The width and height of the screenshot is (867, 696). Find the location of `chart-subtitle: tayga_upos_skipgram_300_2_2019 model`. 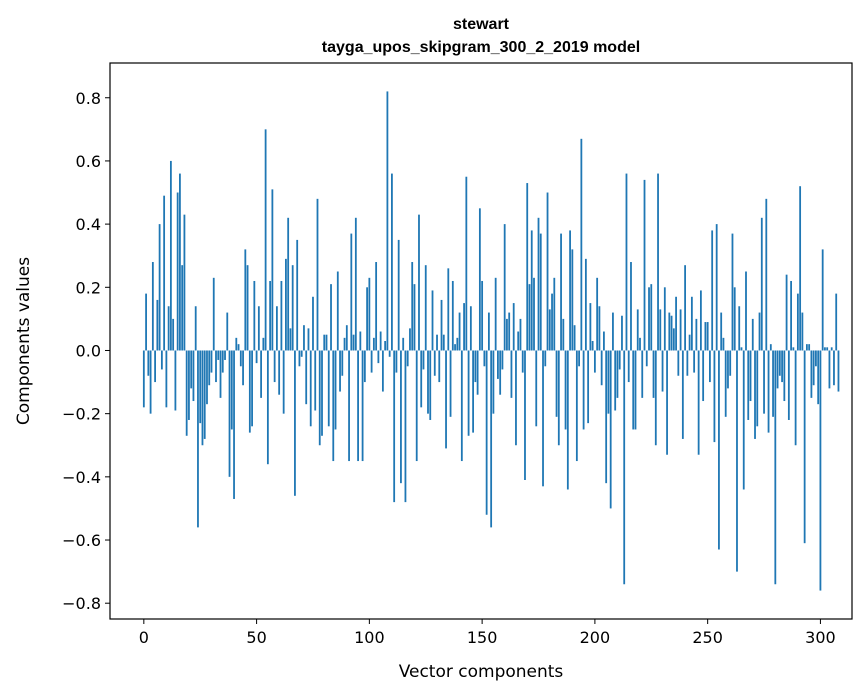

chart-subtitle: tayga_upos_skipgram_300_2_2019 model is located at coordinates (481, 47).